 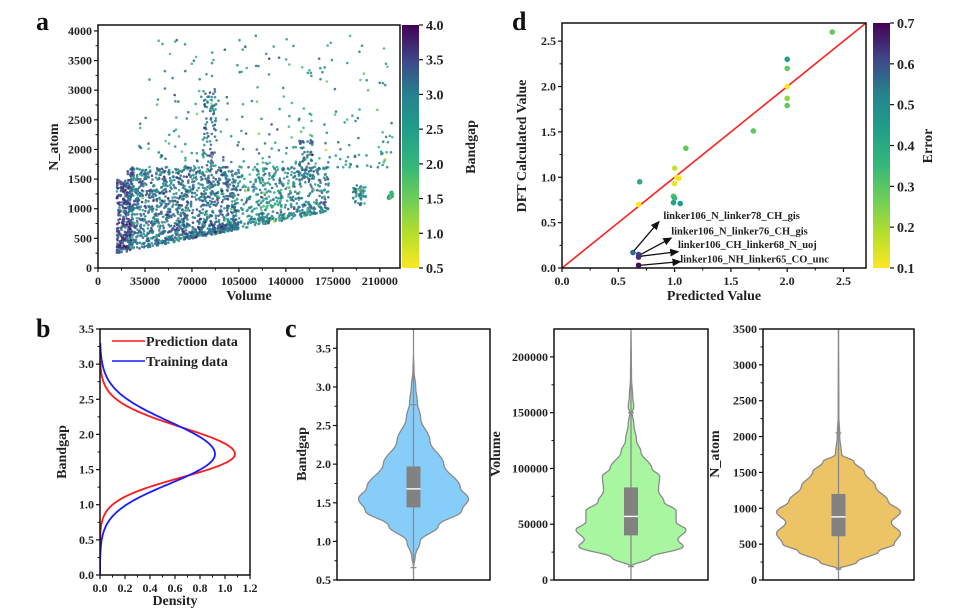 I want to click on legend-b: Prediction data Training data, so click(x=175, y=352).